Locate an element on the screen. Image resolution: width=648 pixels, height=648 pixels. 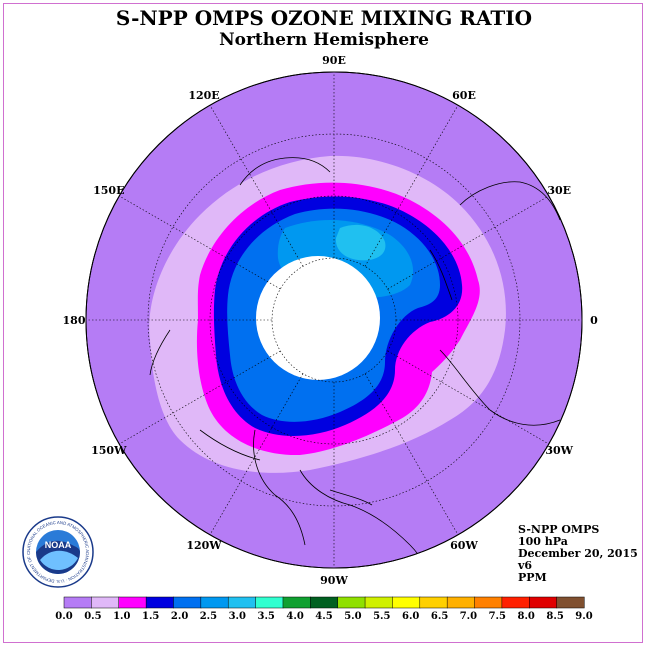
colorbar-label: 2.5 is located at coordinates (208, 616).